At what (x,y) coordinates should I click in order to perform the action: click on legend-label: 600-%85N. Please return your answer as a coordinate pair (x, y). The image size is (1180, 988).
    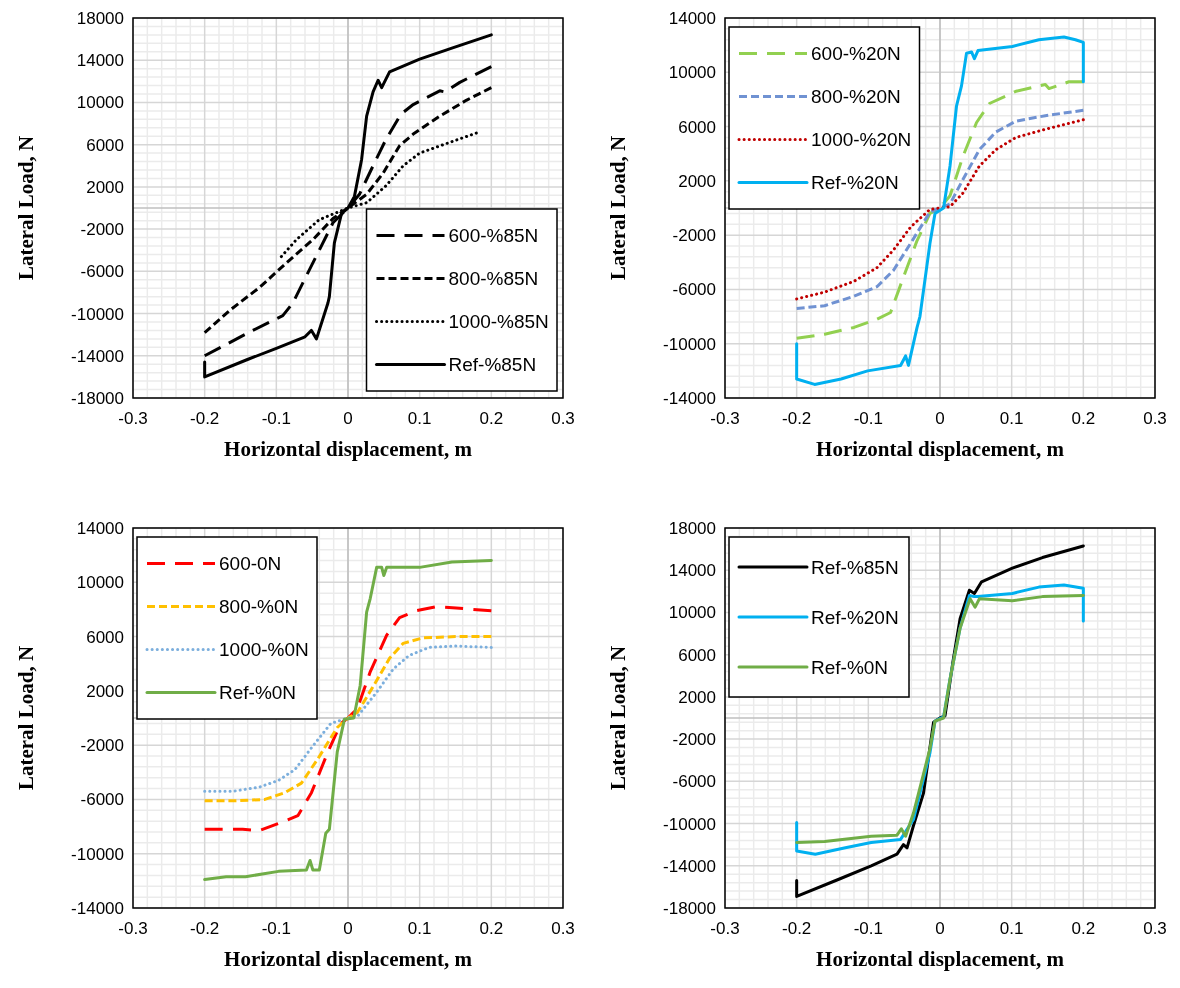
    Looking at the image, I should click on (493, 236).